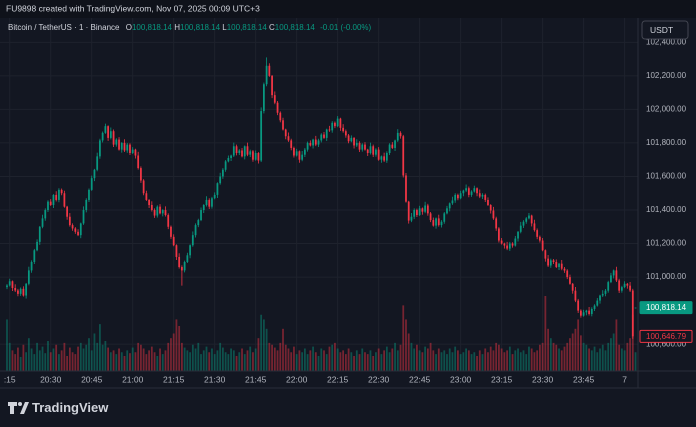 Image resolution: width=696 pixels, height=427 pixels. Describe the element at coordinates (174, 379) in the screenshot. I see `x-tick-label: 21:15` at that location.